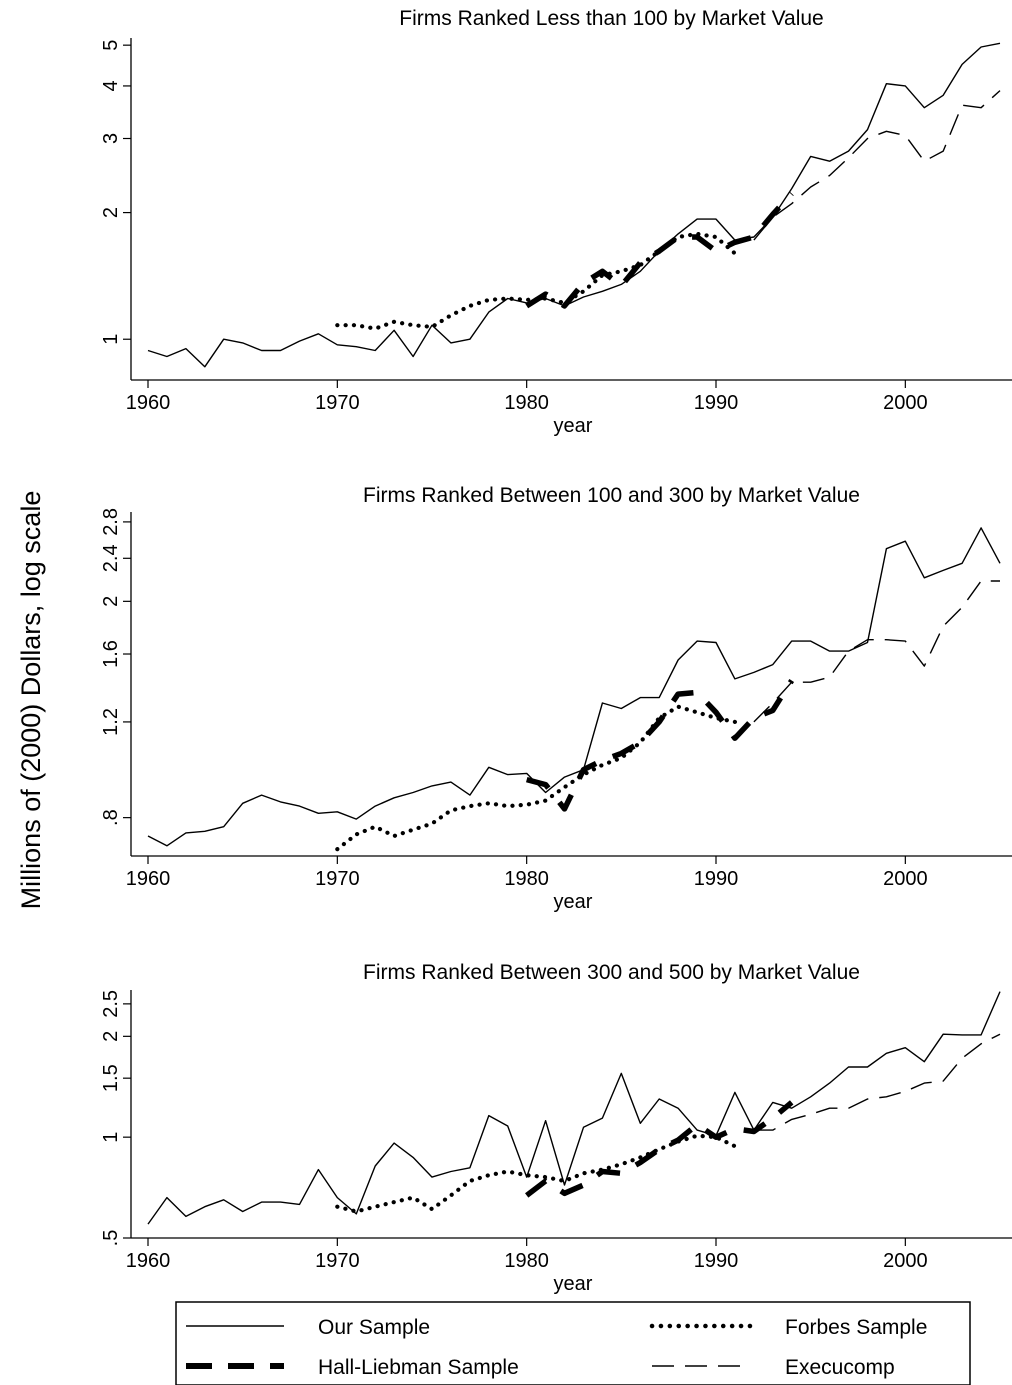 This screenshot has height=1385, width=1012. I want to click on series-line-our, so click(574, 1108).